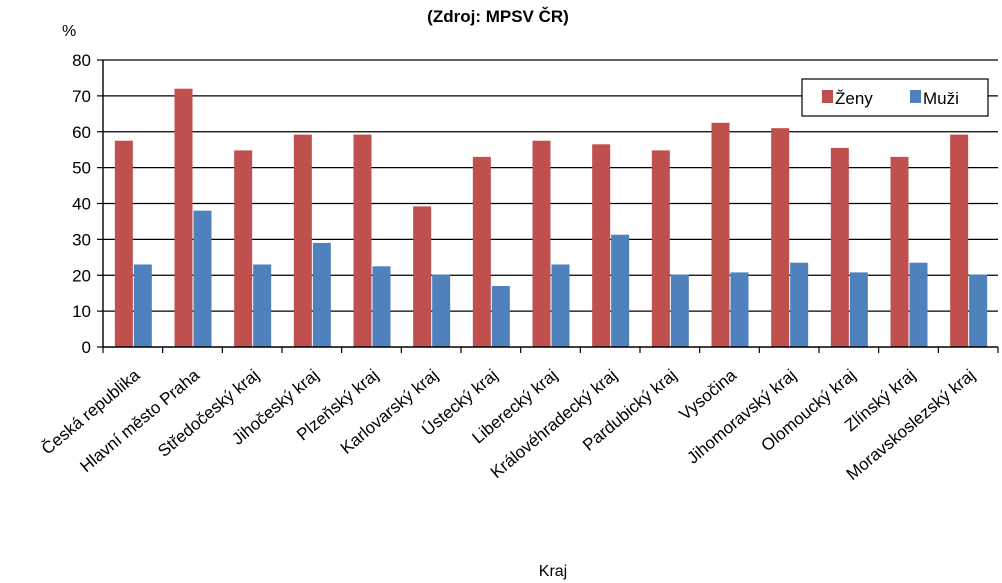 Image resolution: width=1002 pixels, height=583 pixels. What do you see at coordinates (895, 97) in the screenshot?
I see `legend: Ženy Muži` at bounding box center [895, 97].